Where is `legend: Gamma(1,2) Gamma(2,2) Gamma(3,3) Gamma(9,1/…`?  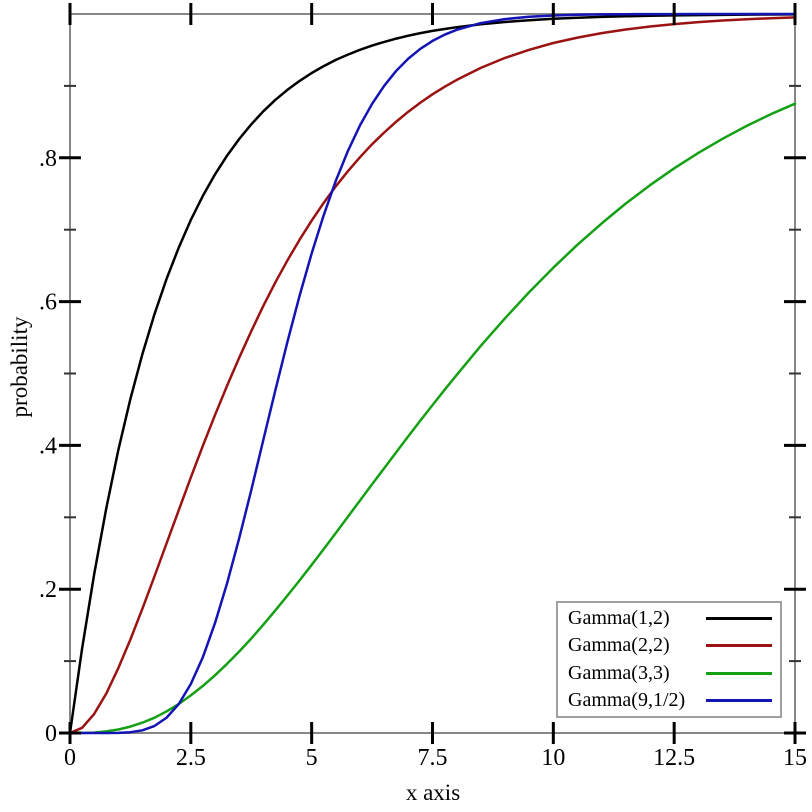
legend: Gamma(1,2) Gamma(2,2) Gamma(3,3) Gamma(9,1/… is located at coordinates (669, 659).